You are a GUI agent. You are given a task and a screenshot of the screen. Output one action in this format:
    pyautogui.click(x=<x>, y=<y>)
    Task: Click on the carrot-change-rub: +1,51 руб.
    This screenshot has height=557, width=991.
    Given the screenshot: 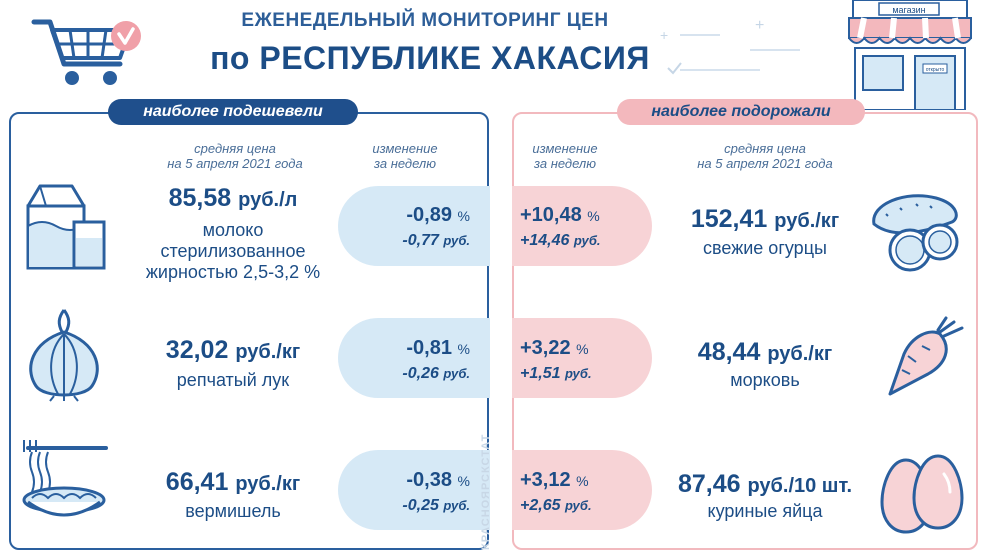 What is the action you would take?
    pyautogui.click(x=556, y=373)
    